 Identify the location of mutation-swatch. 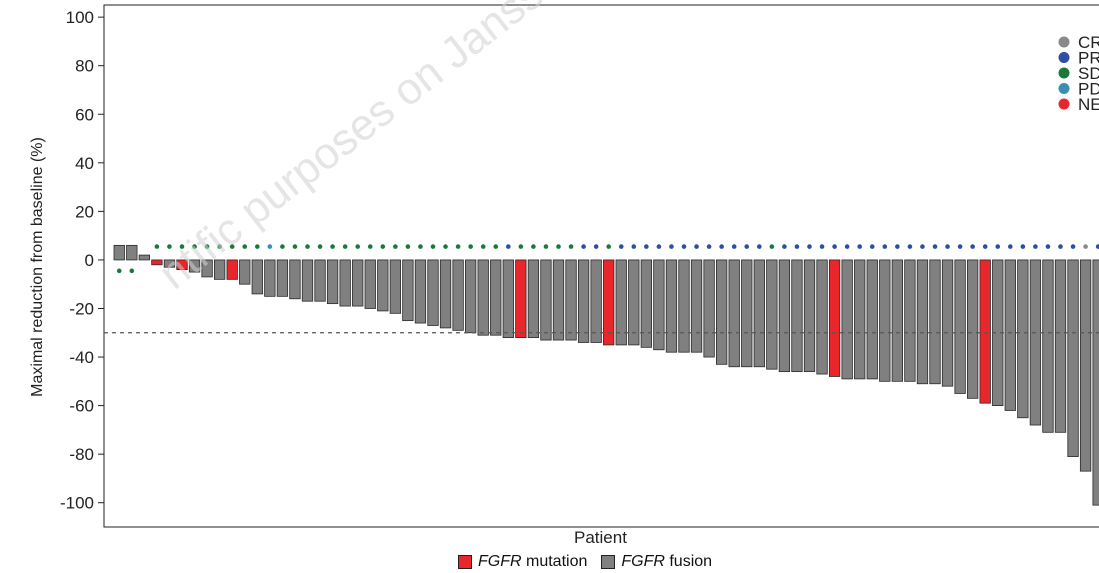
(465, 562).